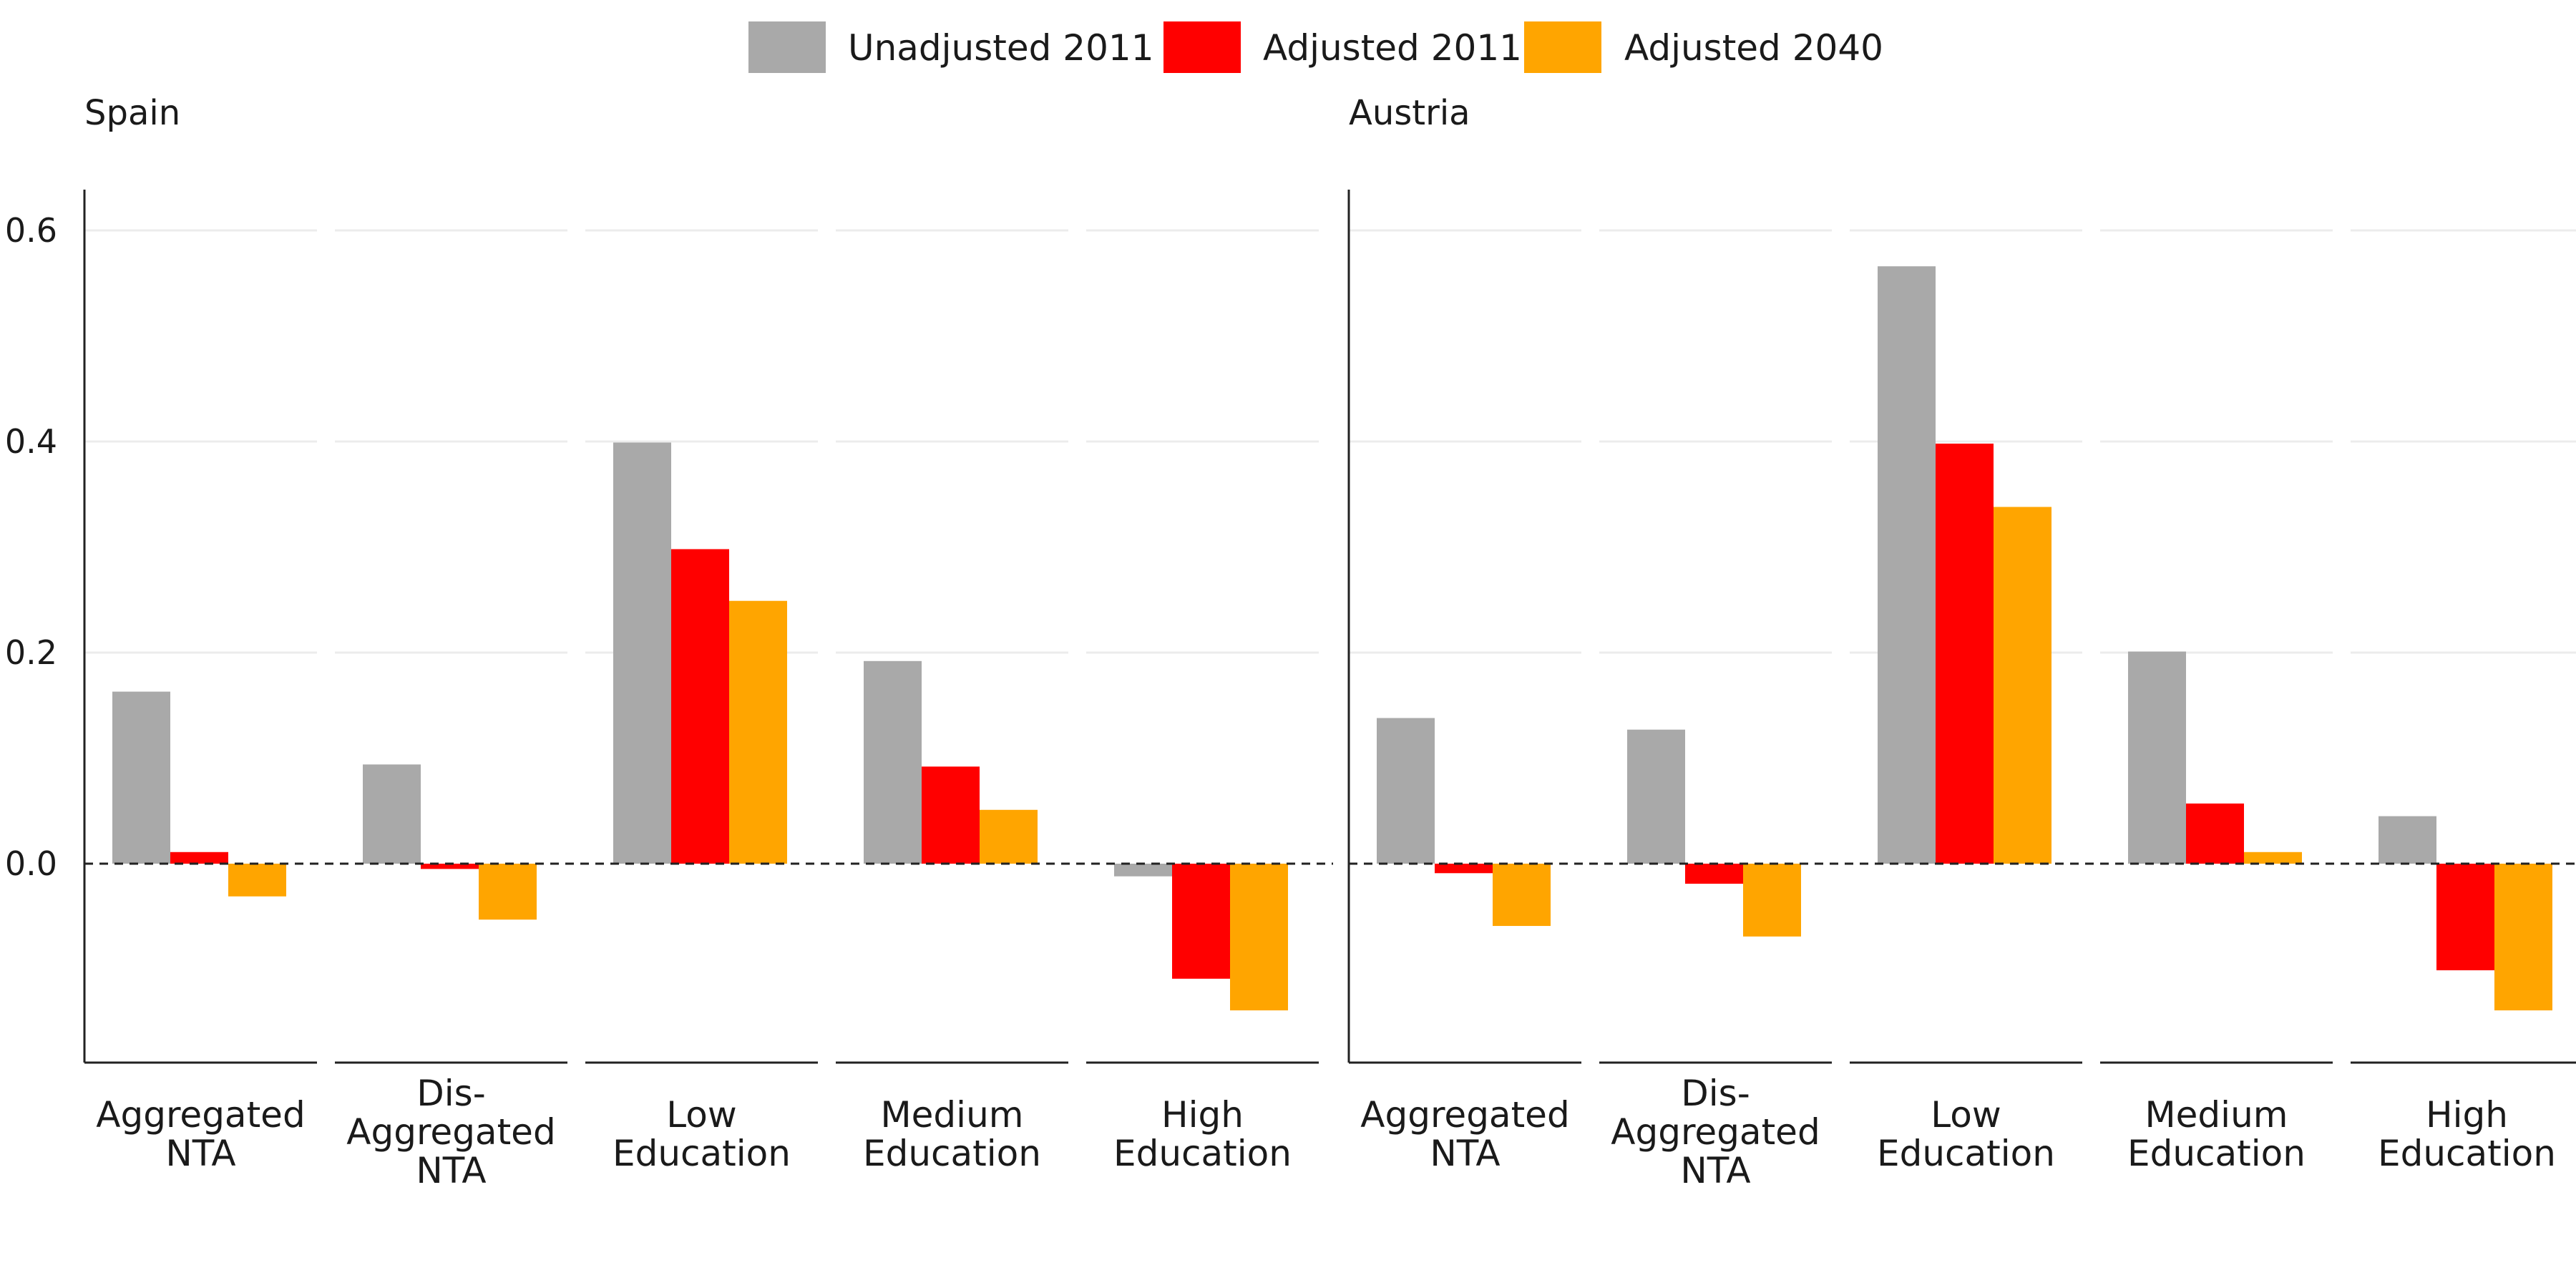 The image size is (2576, 1288). What do you see at coordinates (31, 652) in the screenshot?
I see `y-tick-label: 0.2` at bounding box center [31, 652].